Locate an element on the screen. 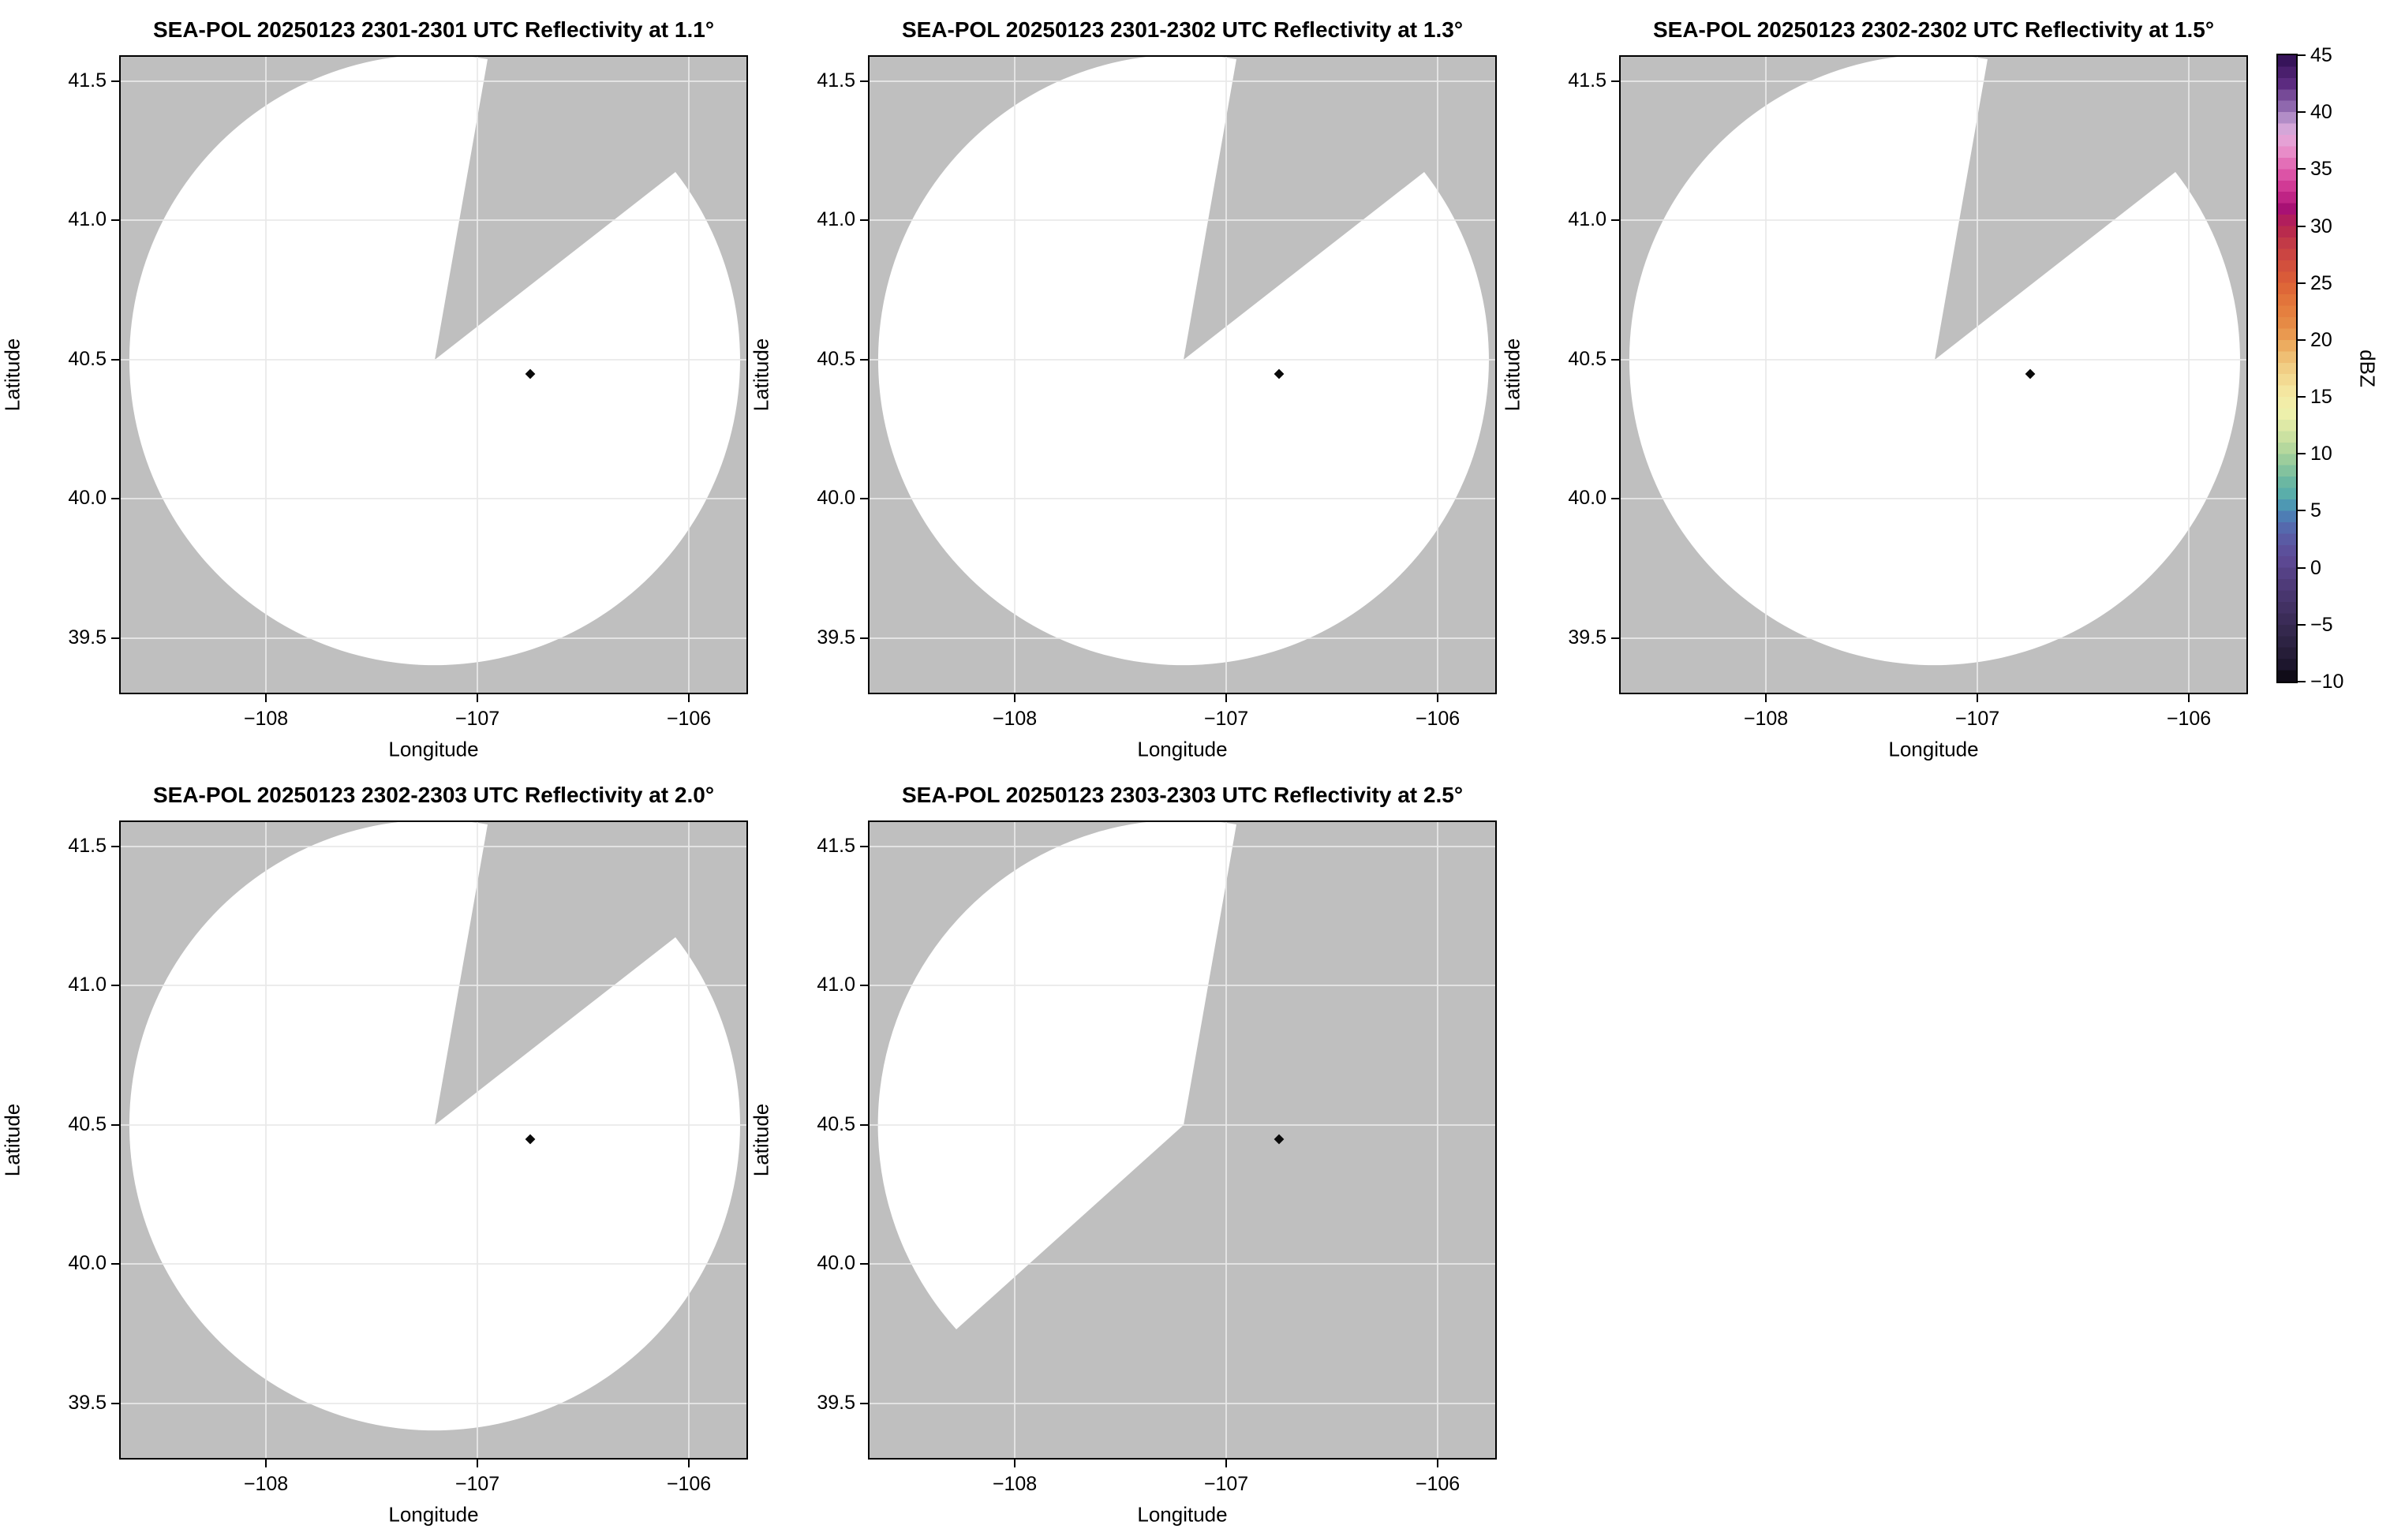 The height and width of the screenshot is (1540, 2405). colorbar-unit-label: dBZ is located at coordinates (2368, 368).